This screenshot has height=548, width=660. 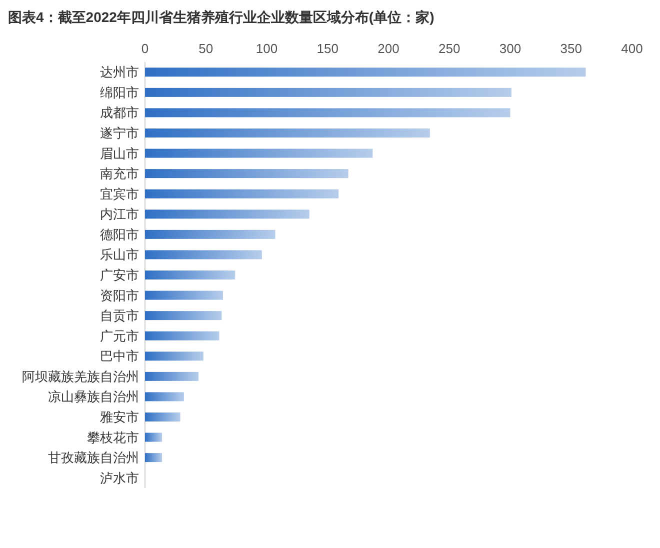 I want to click on x-tick-label: 50, so click(x=206, y=48).